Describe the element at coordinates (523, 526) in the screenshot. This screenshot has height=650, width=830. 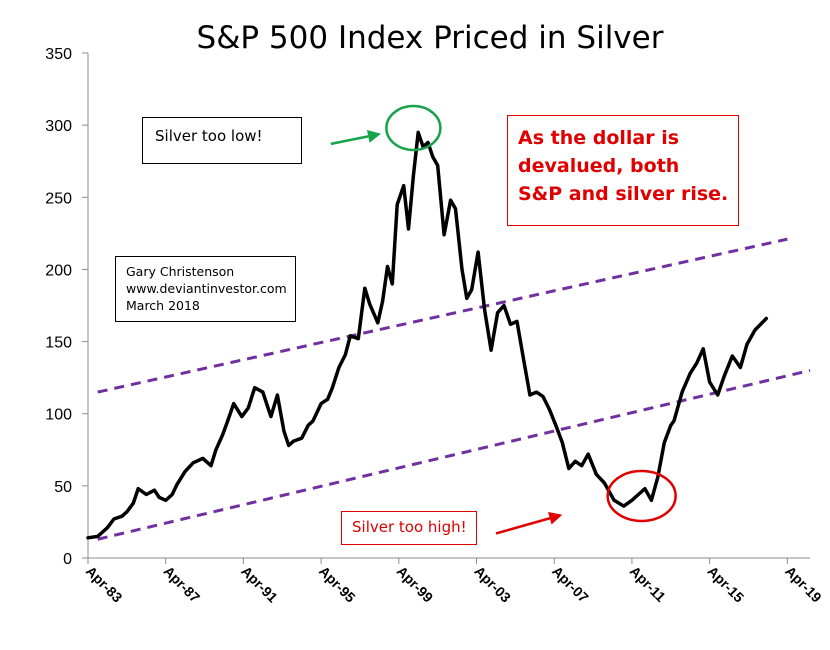
I see `arrow-to-trough` at that location.